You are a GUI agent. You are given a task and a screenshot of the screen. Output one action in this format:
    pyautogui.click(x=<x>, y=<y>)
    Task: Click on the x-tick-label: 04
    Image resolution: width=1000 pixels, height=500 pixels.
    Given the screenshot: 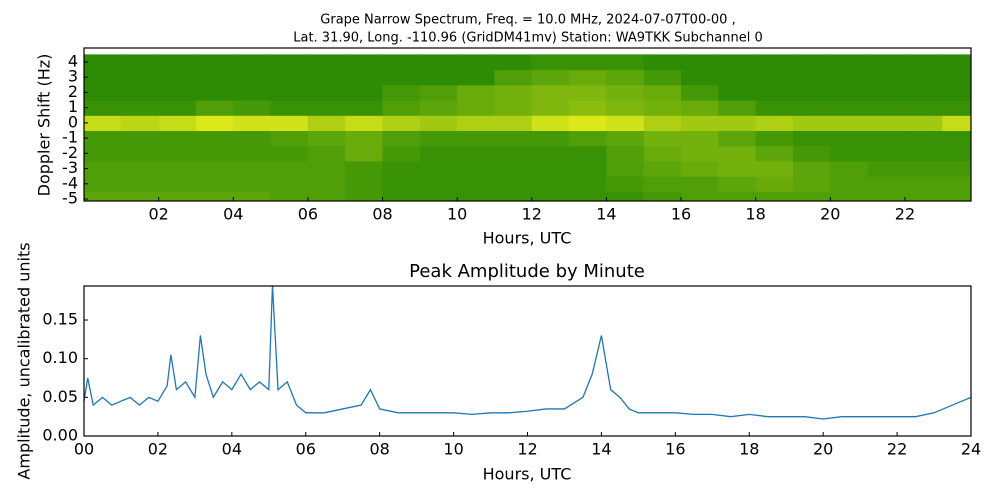 What is the action you would take?
    pyautogui.click(x=233, y=214)
    